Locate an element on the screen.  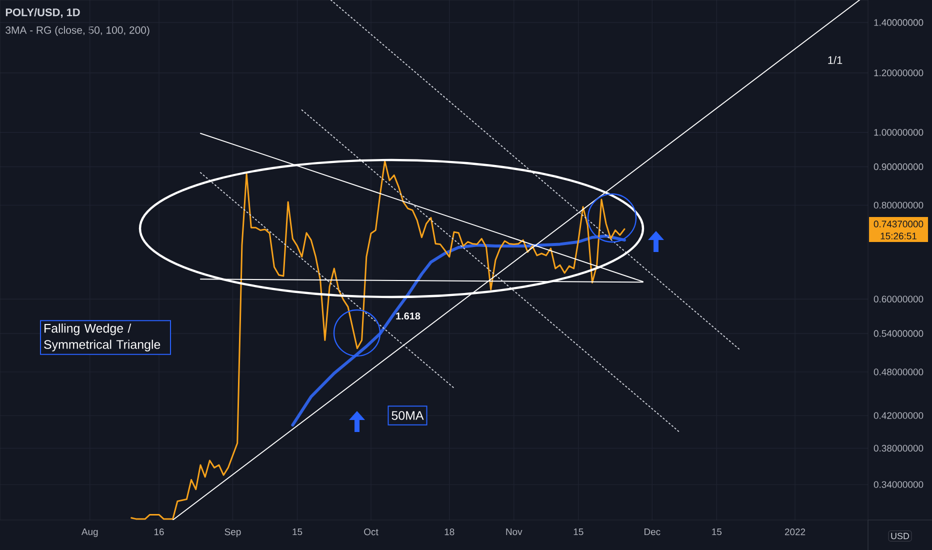
annotation: 50MA is located at coordinates (408, 415).